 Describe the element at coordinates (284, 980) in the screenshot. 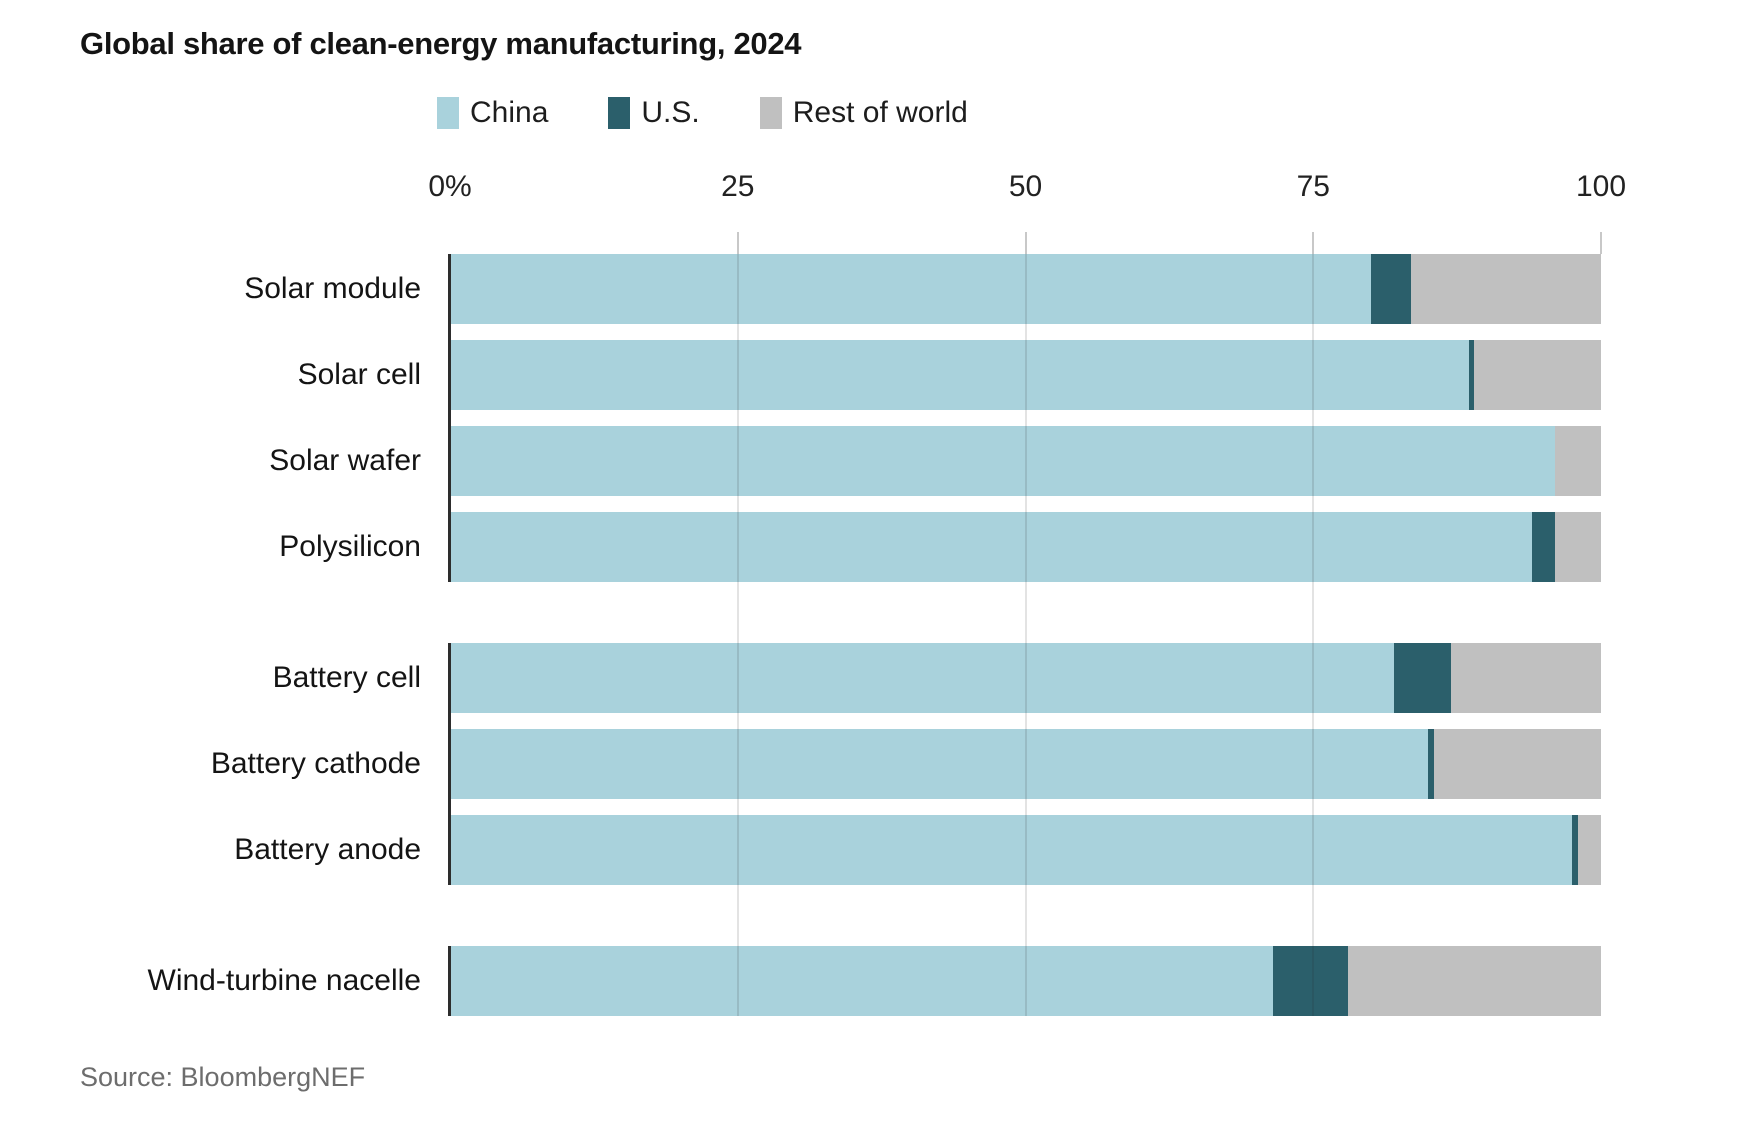

I see `category-label: Wind-turbine nacelle` at that location.